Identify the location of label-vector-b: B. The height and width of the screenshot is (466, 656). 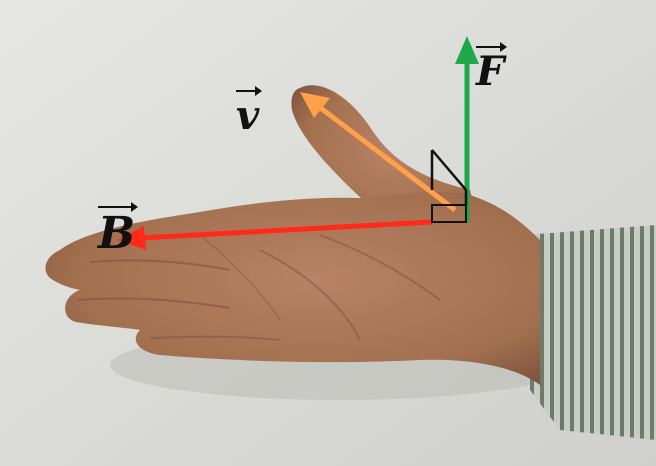
(118, 230).